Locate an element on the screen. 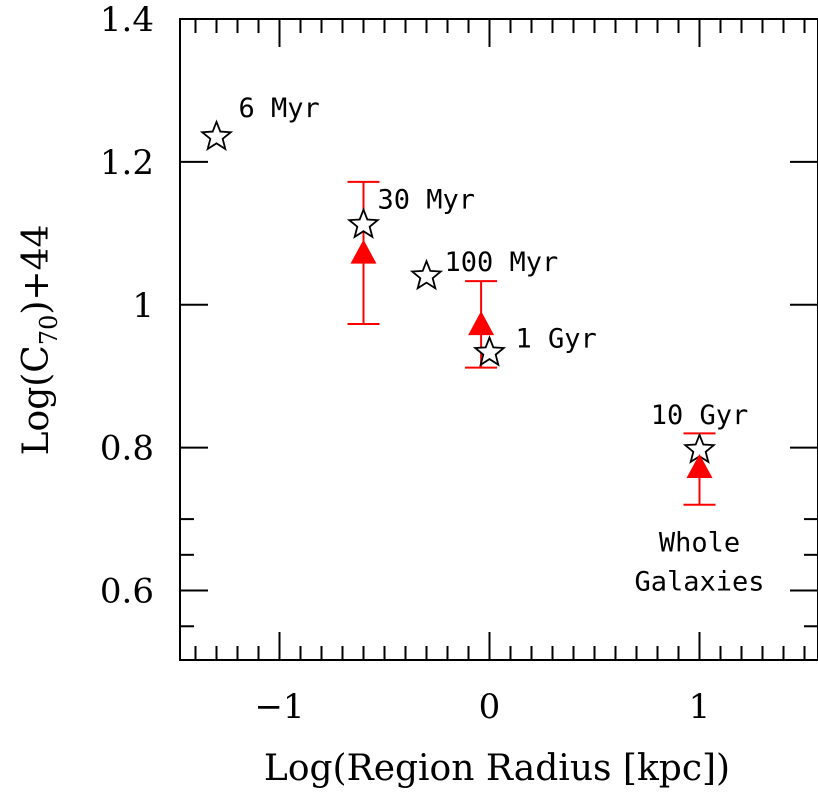  y-tick-label: 0.8 is located at coordinates (127, 449).